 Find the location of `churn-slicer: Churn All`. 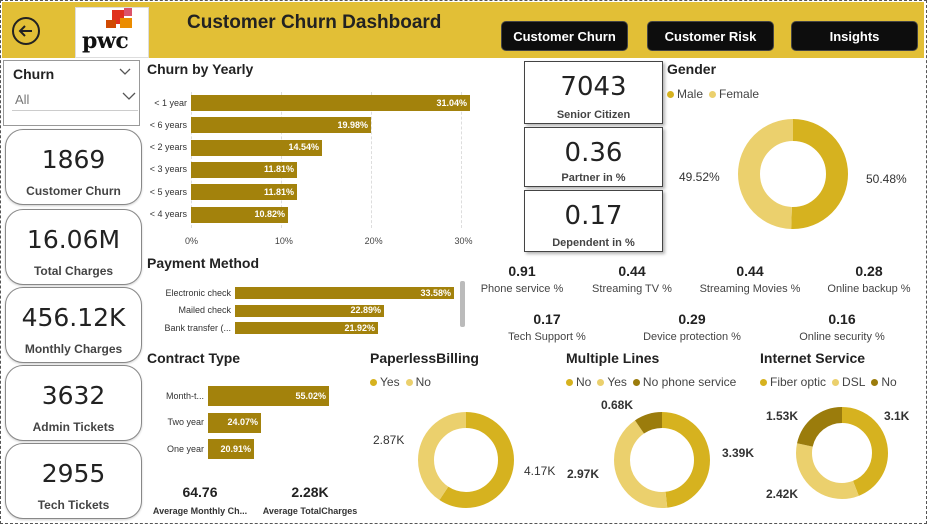

churn-slicer: Churn All is located at coordinates (71, 93).